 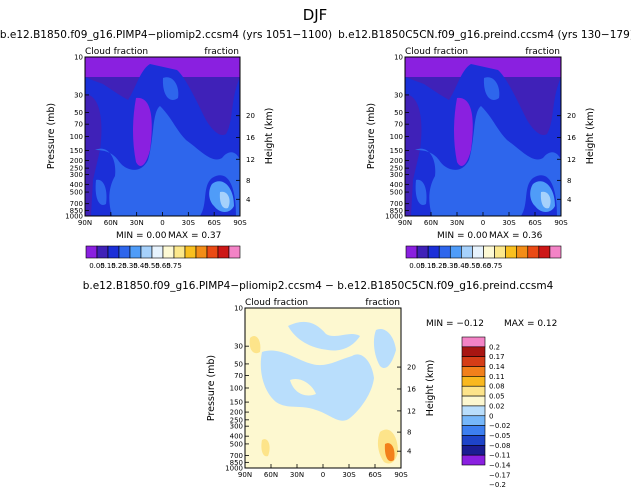 I want to click on colorbar-label: −0.02, so click(x=499, y=426).